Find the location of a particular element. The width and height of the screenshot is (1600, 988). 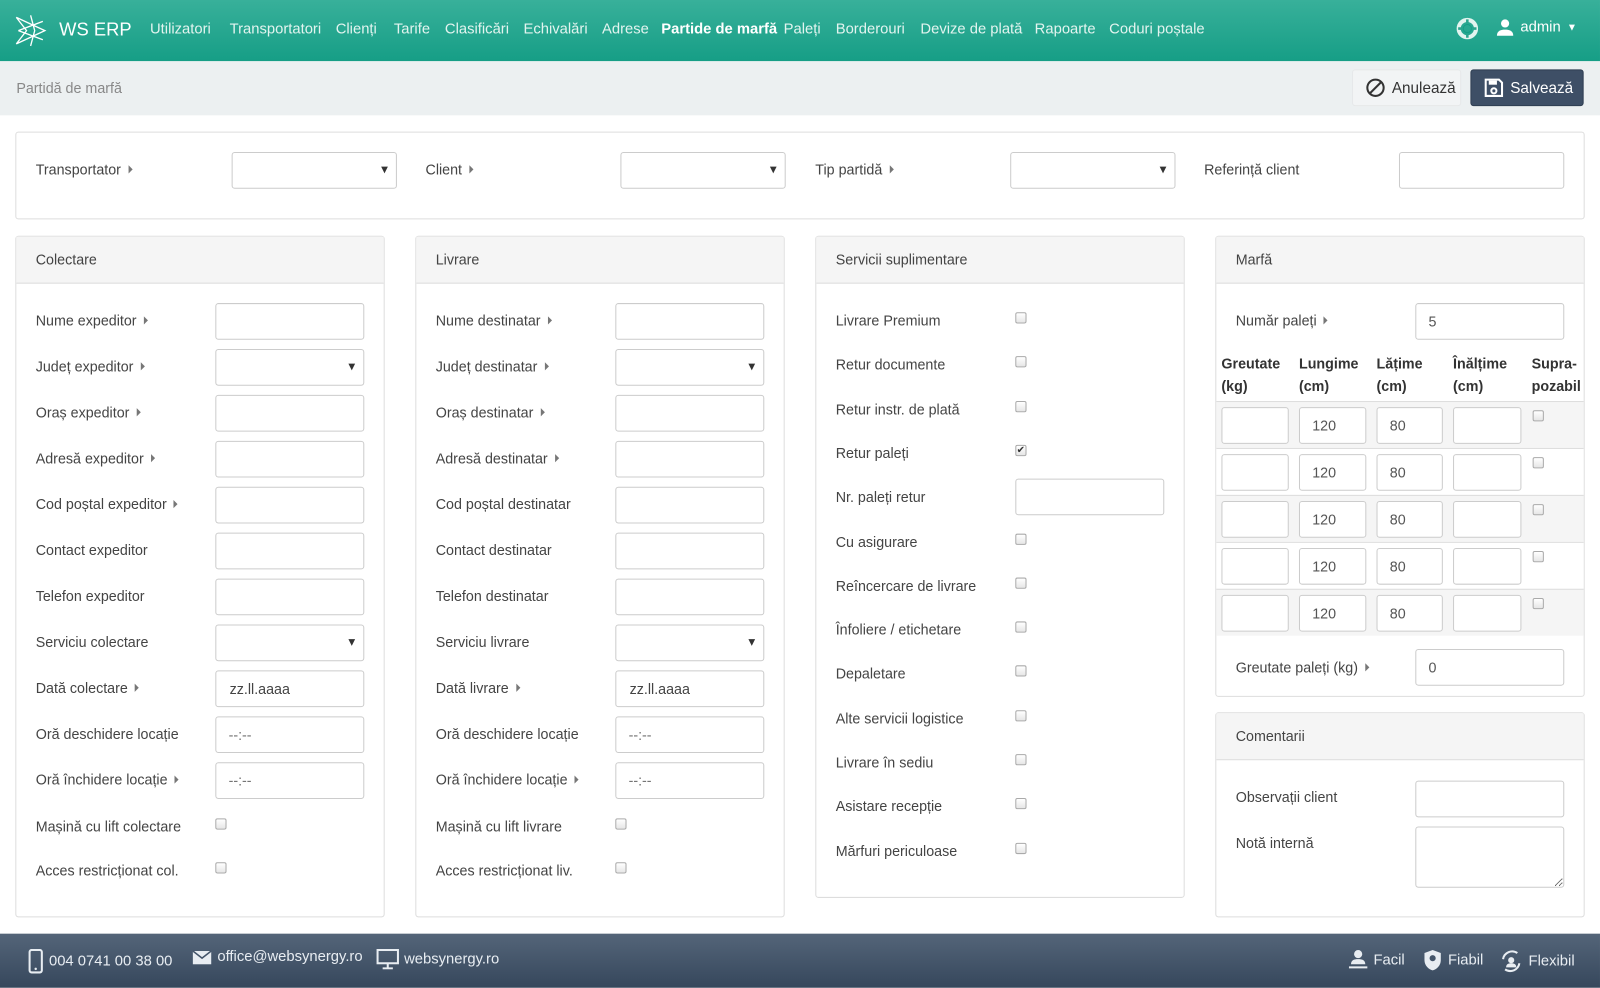

nav-item: Clasificări is located at coordinates (477, 29).